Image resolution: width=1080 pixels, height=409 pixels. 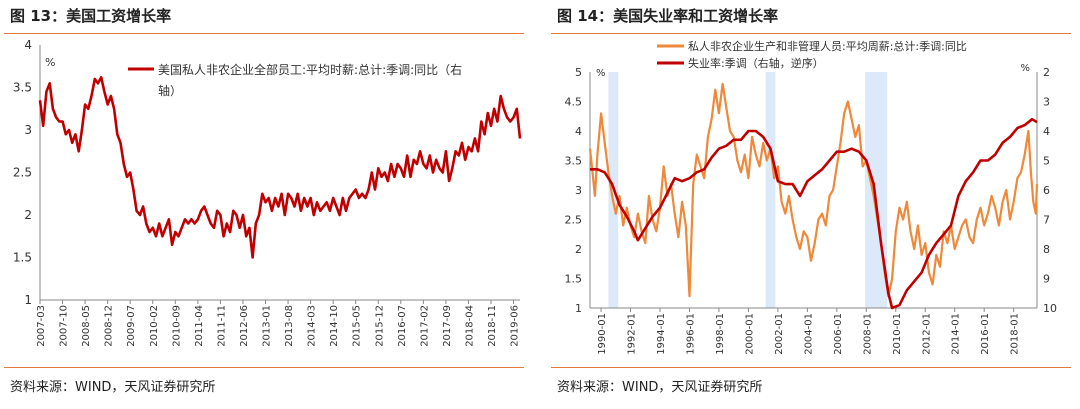 I want to click on left-tick-label: 4.5, so click(x=574, y=102).